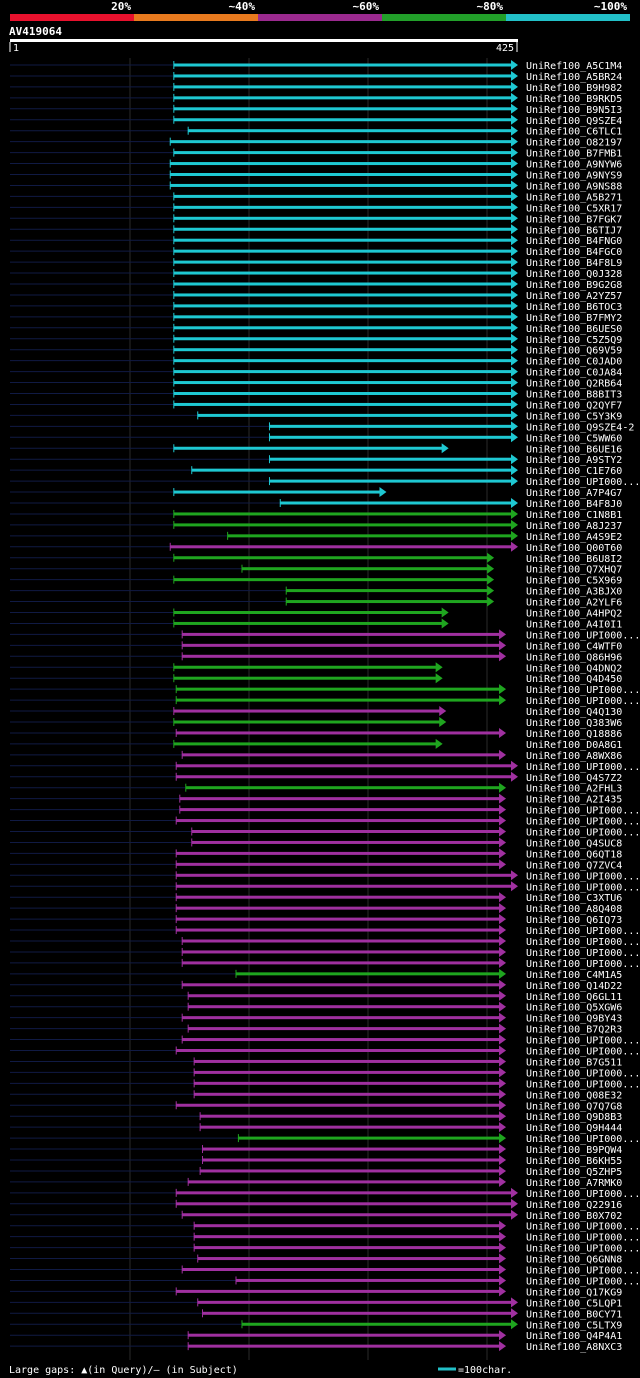 Image resolution: width=640 pixels, height=1378 pixels. What do you see at coordinates (316, 383) in the screenshot?
I see `hit-row: UniRef100_Q2RB64` at bounding box center [316, 383].